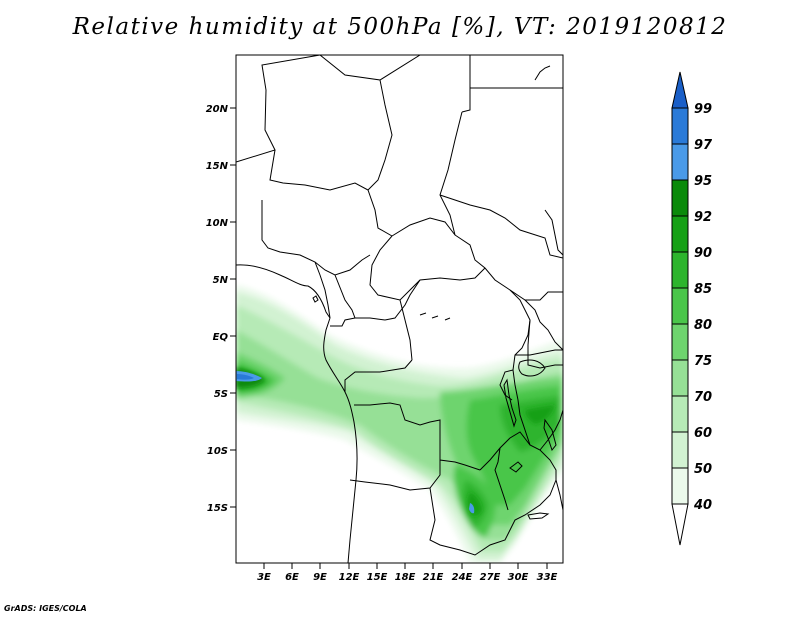 The height and width of the screenshot is (618, 800). I want to click on lon-label: 6E, so click(292, 577).